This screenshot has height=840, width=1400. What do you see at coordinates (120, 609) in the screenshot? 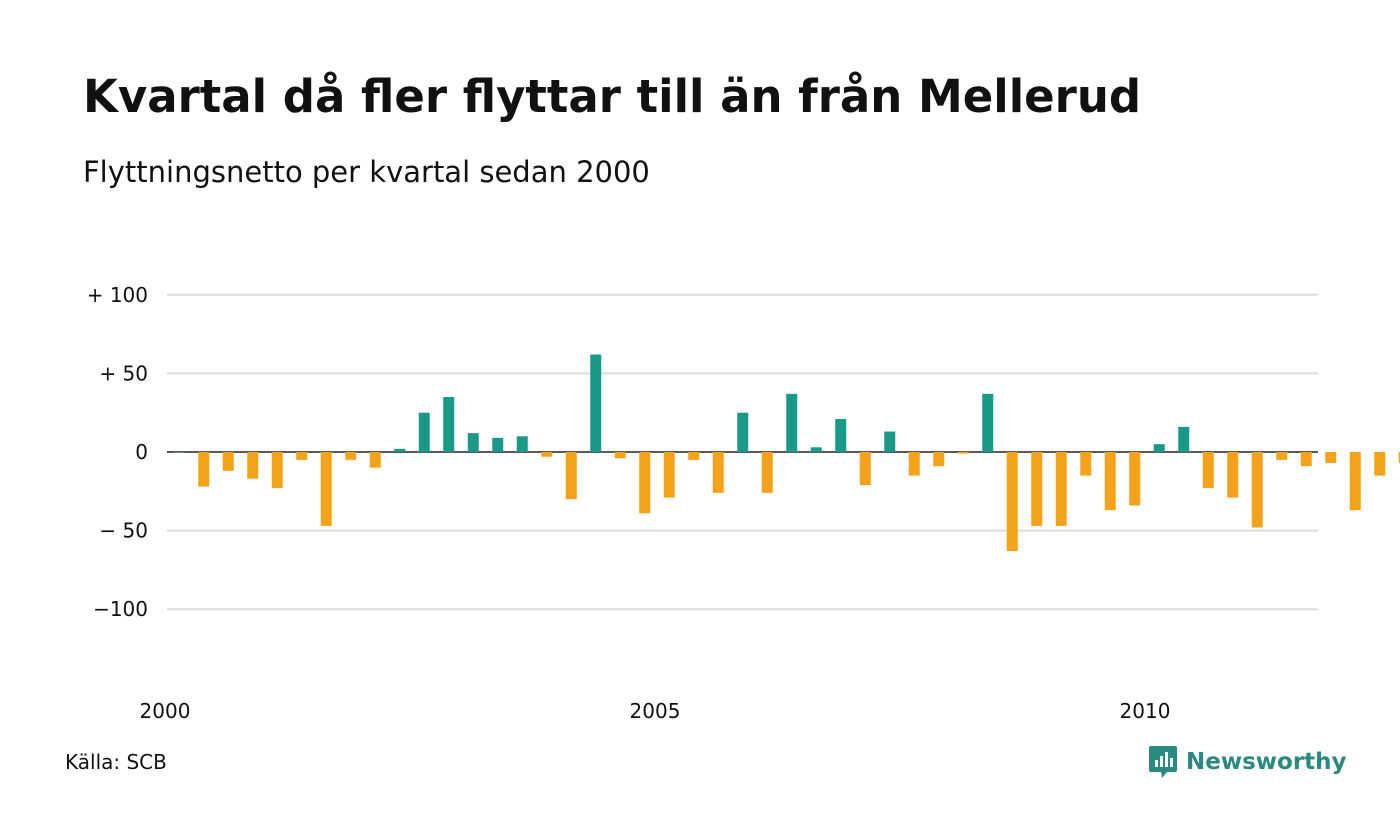
I see `y-tick-label: −100` at bounding box center [120, 609].